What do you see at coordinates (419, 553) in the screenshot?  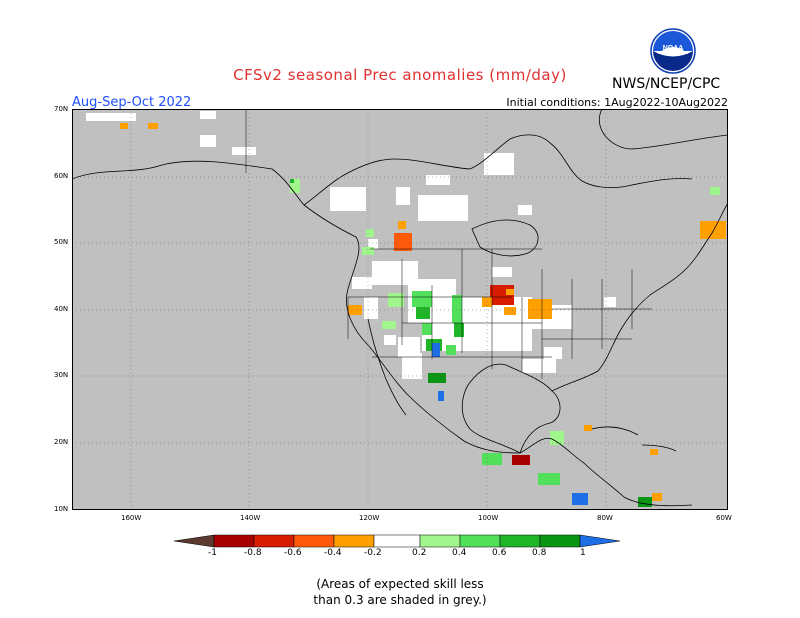 I see `colorbar-label: 0.2` at bounding box center [419, 553].